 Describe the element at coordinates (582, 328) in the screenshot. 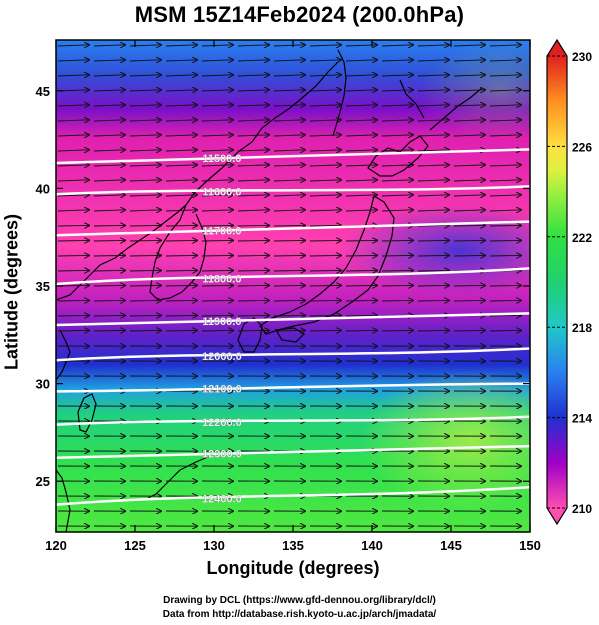

I see `colorbar-tick-label: 218` at that location.